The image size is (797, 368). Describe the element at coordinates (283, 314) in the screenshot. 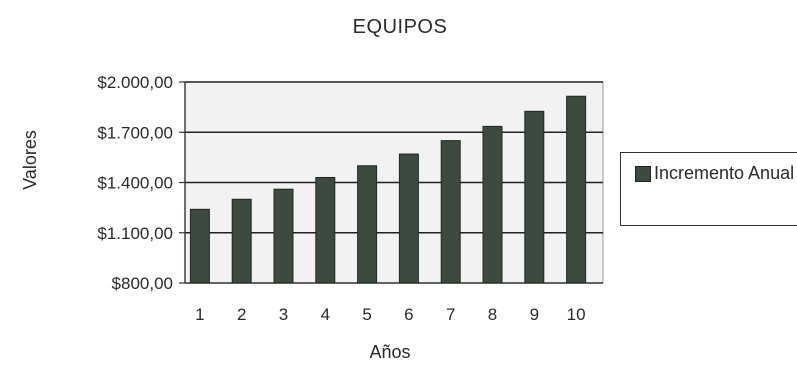

I see `x-tick-label: 3` at that location.